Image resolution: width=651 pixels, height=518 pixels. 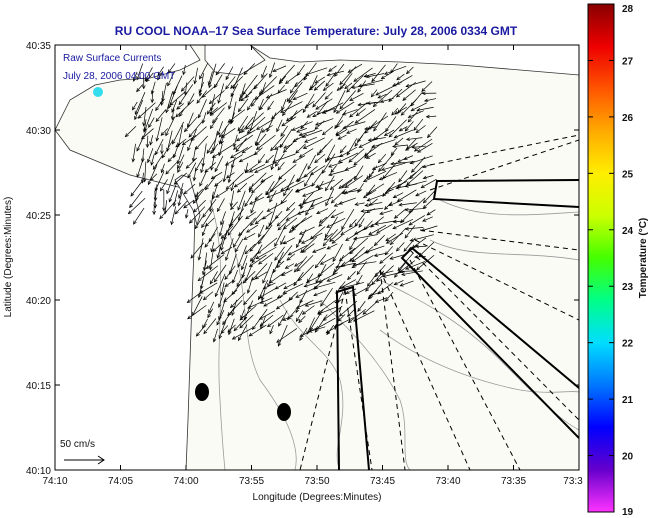 I want to click on scale-arrow, so click(x=84, y=460).